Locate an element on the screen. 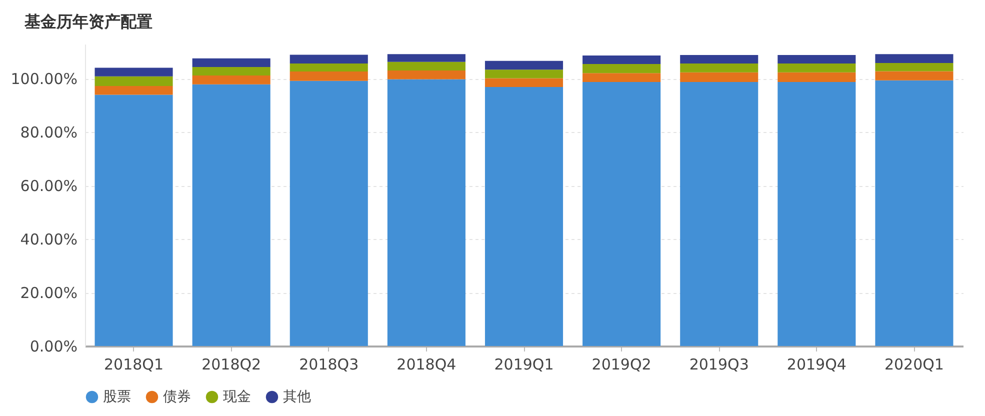  x-tick-label: 2019Q1 is located at coordinates (524, 365).